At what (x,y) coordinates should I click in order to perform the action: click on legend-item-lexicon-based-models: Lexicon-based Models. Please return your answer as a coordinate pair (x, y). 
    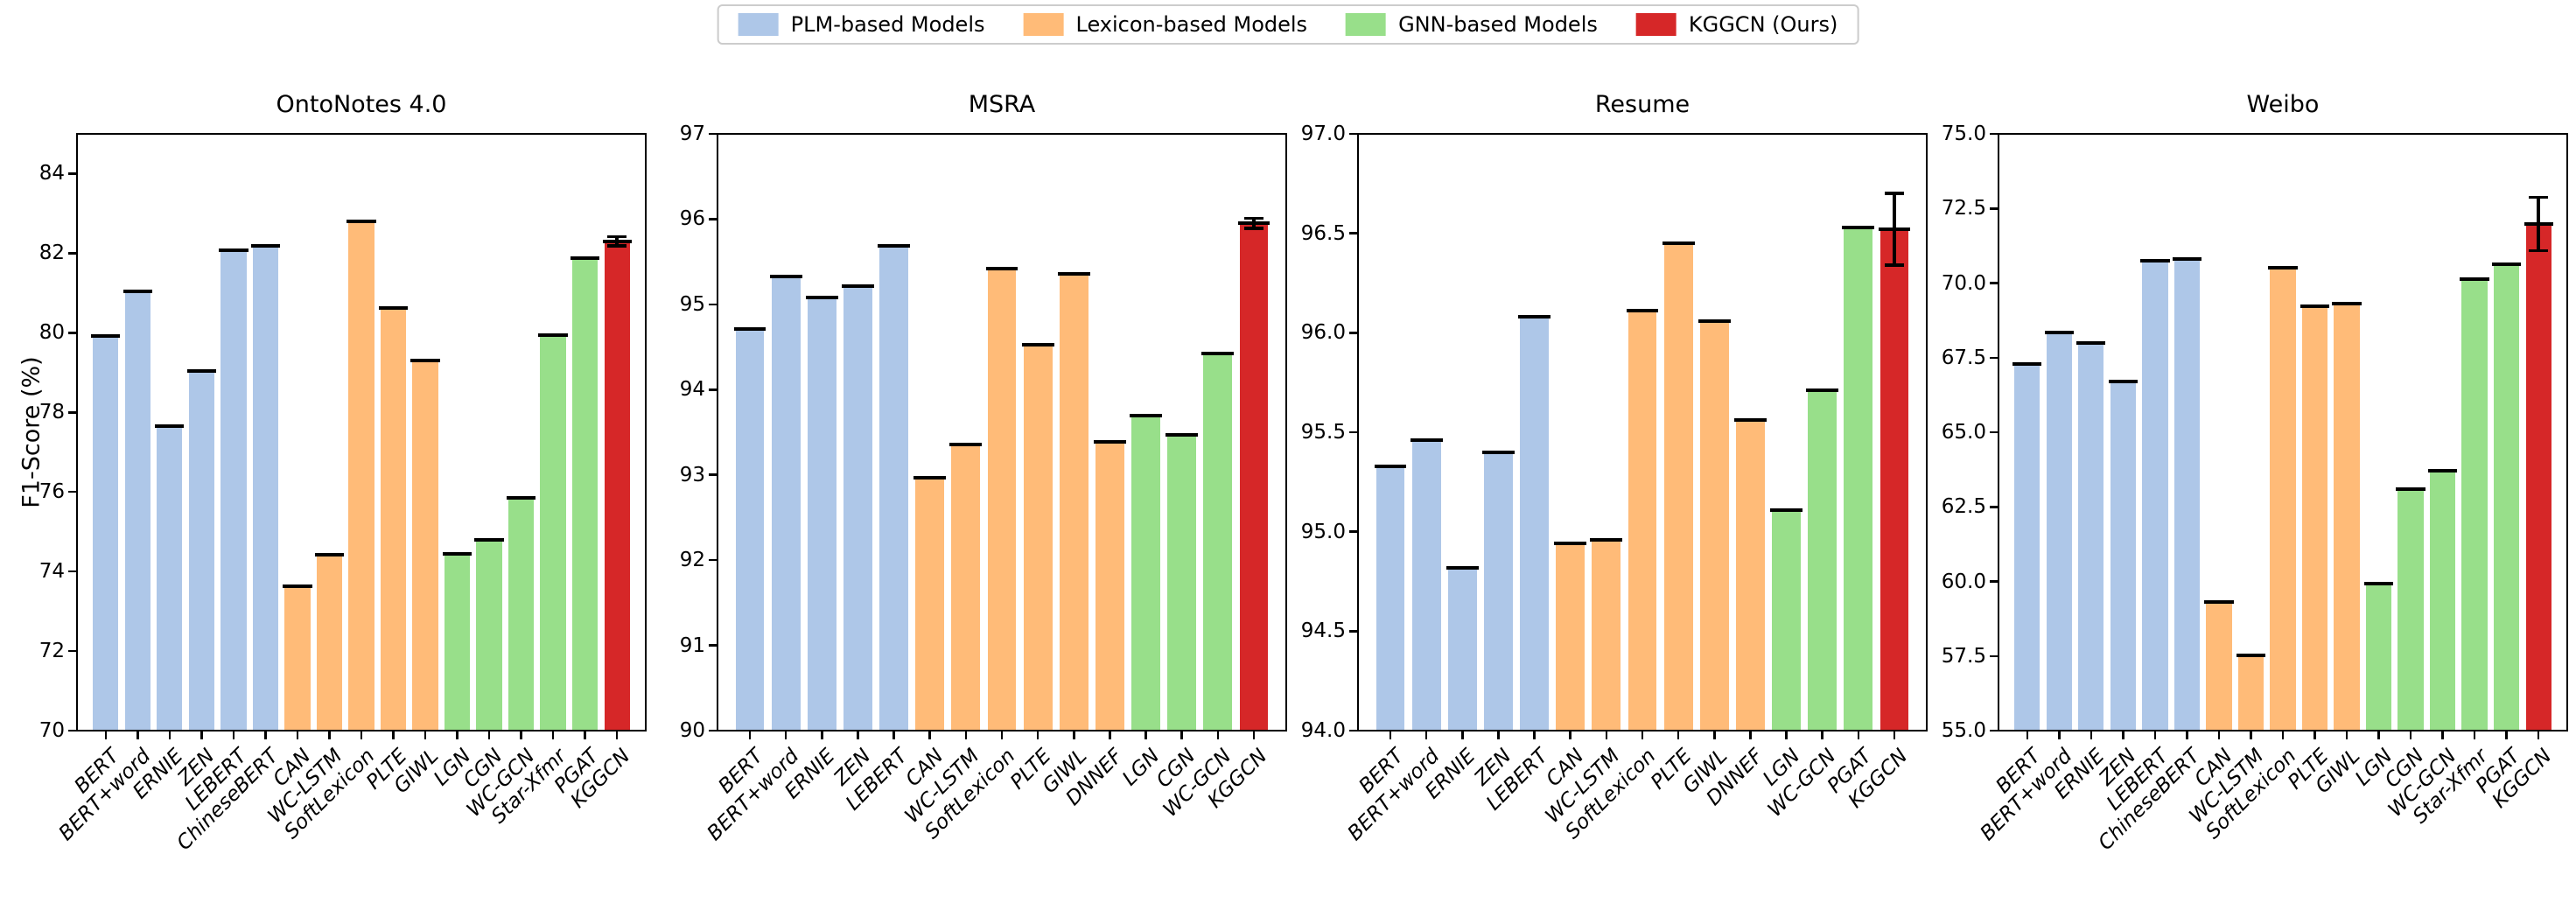
    Looking at the image, I should click on (1165, 24).